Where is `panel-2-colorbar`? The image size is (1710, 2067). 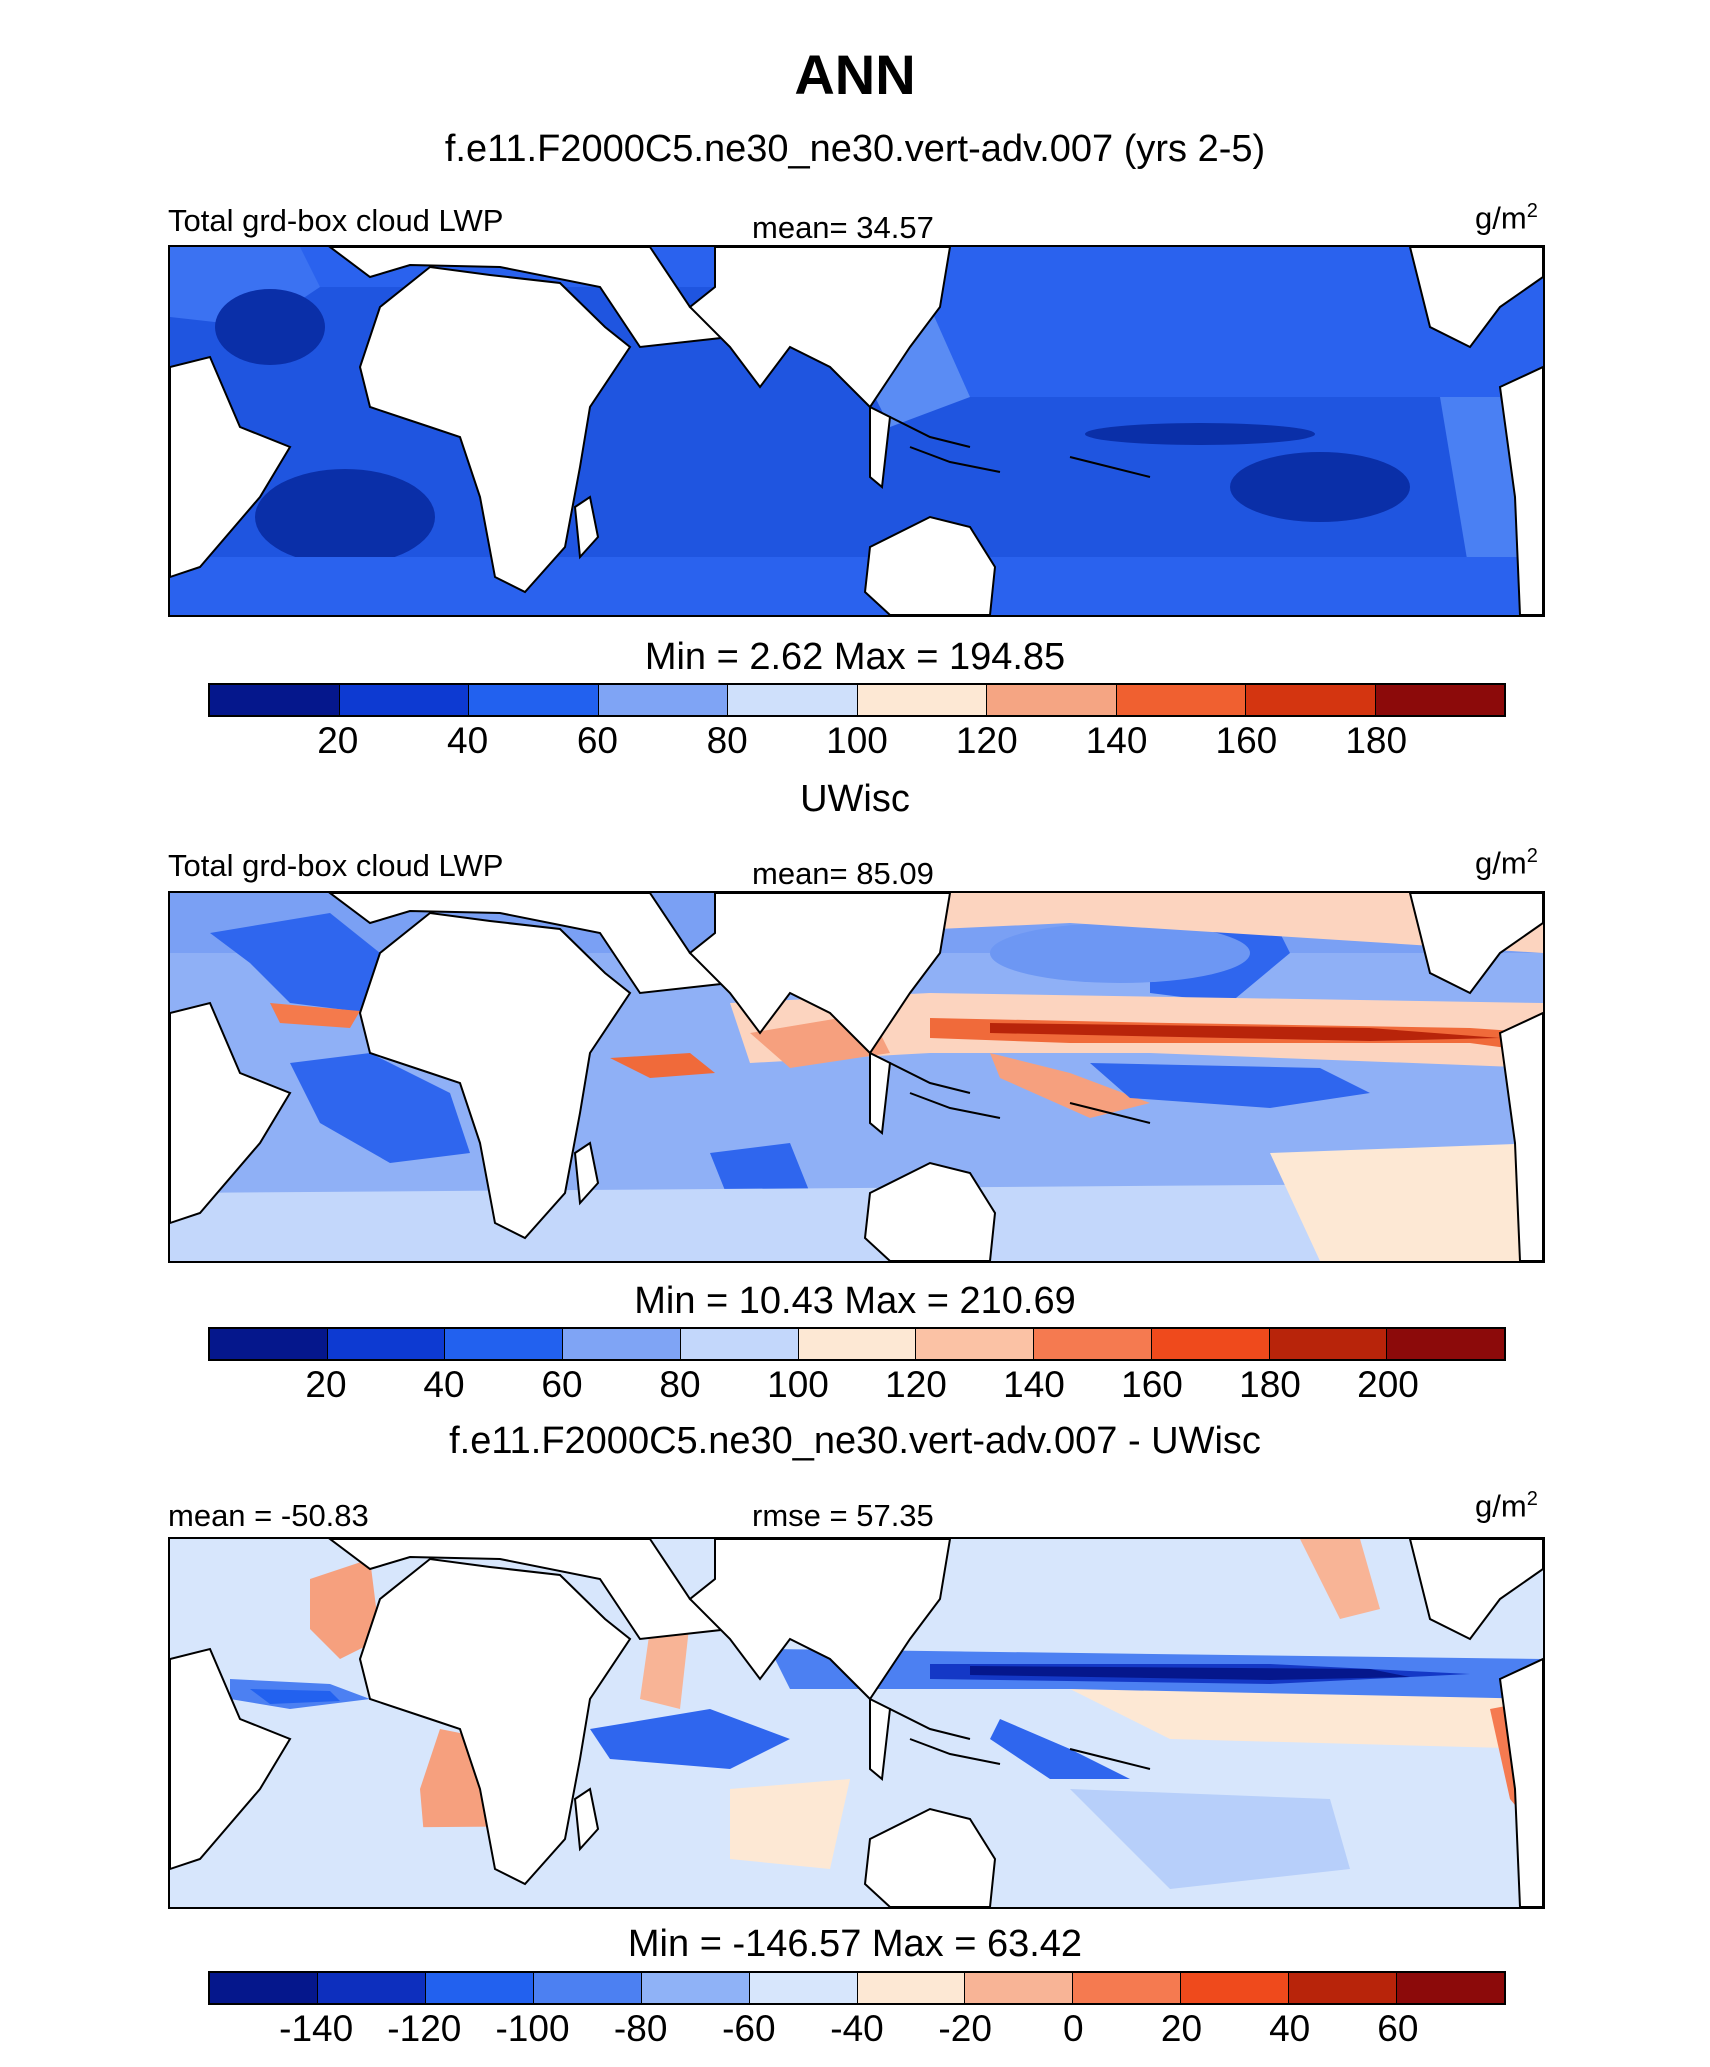 panel-2-colorbar is located at coordinates (857, 1344).